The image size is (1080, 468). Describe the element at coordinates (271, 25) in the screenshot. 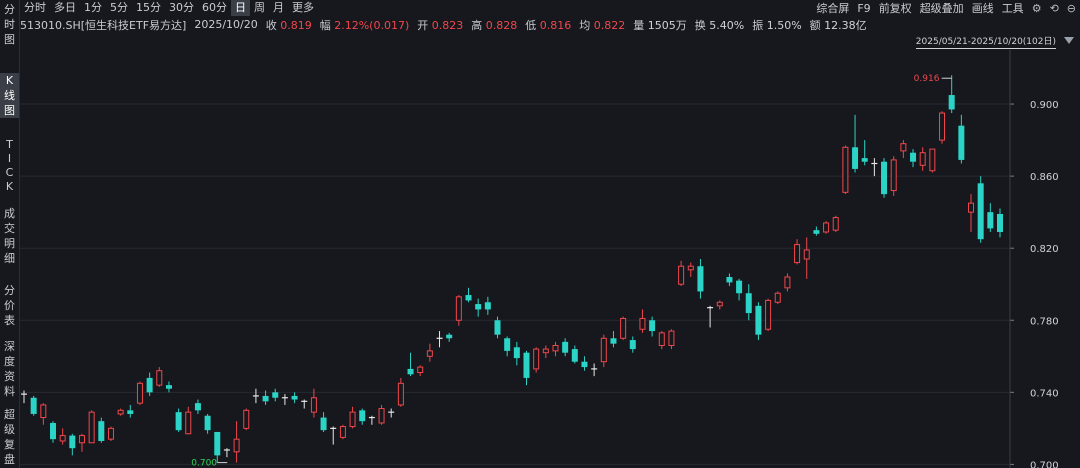

I see `close-label: 收` at that location.